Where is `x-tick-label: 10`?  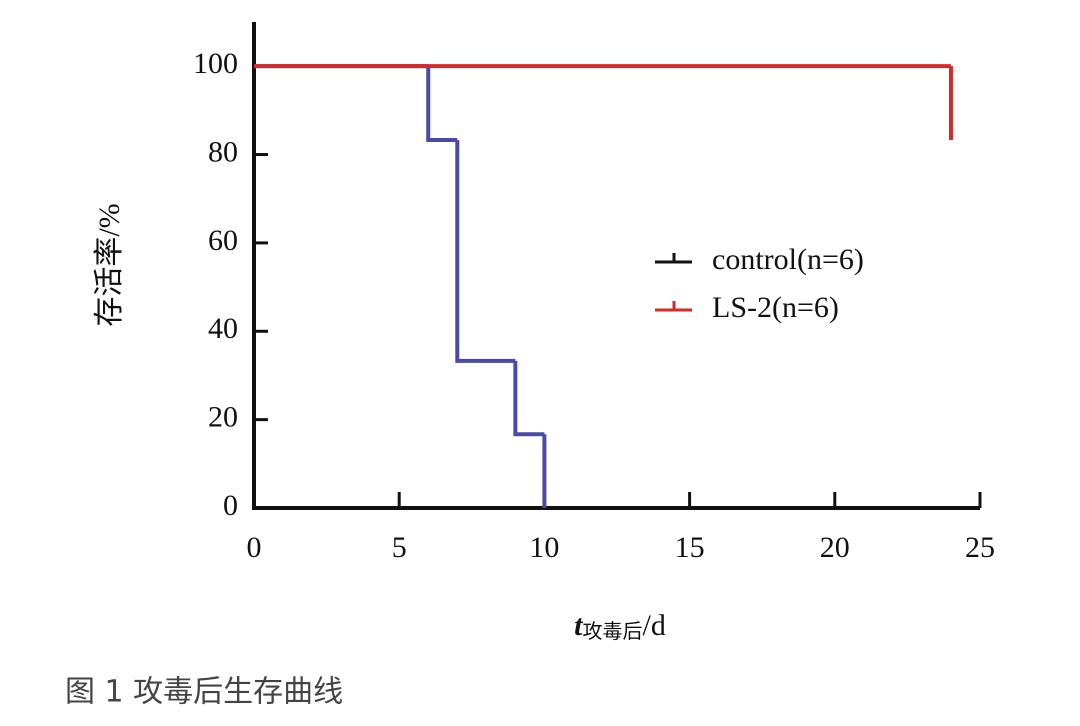
x-tick-label: 10 is located at coordinates (544, 547).